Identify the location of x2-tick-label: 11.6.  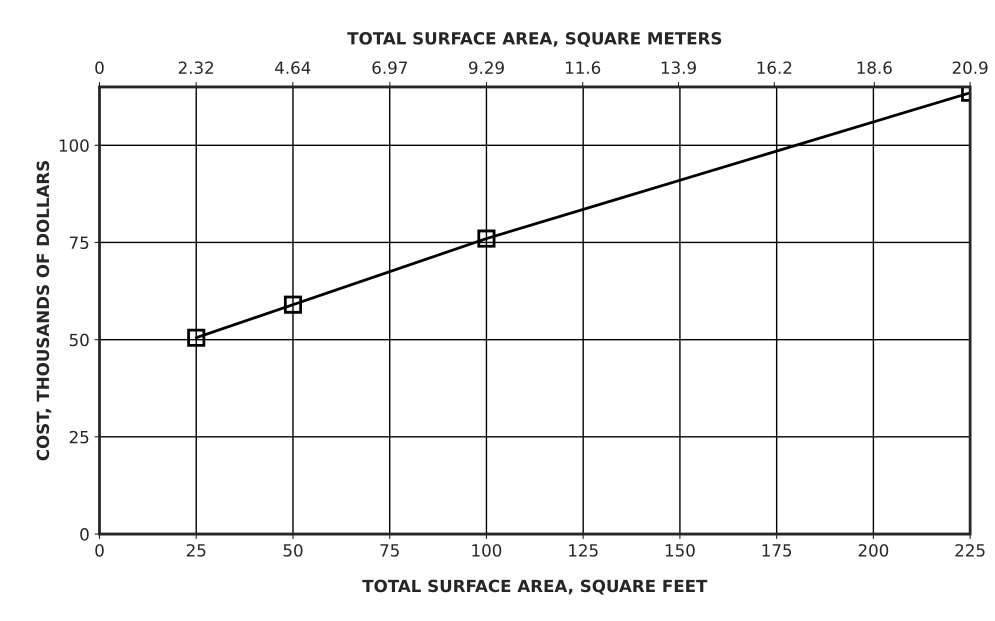
(583, 67).